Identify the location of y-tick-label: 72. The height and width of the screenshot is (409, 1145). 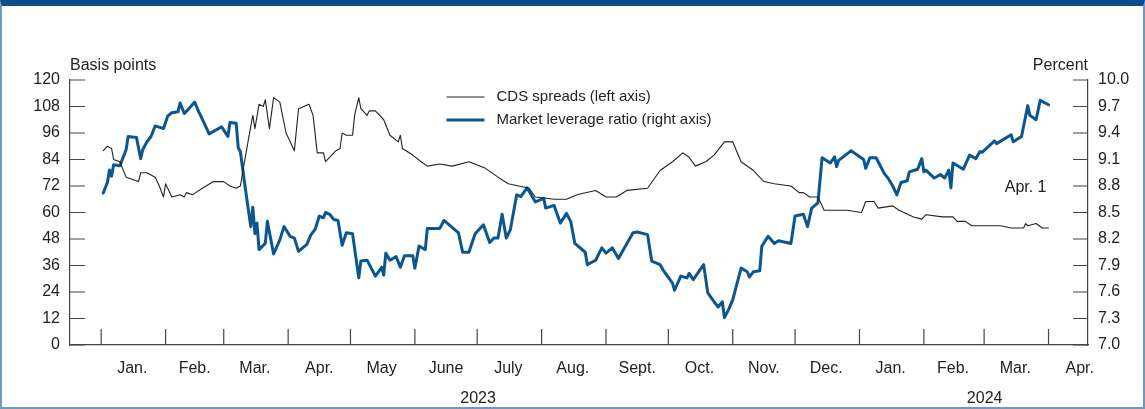
(51, 185).